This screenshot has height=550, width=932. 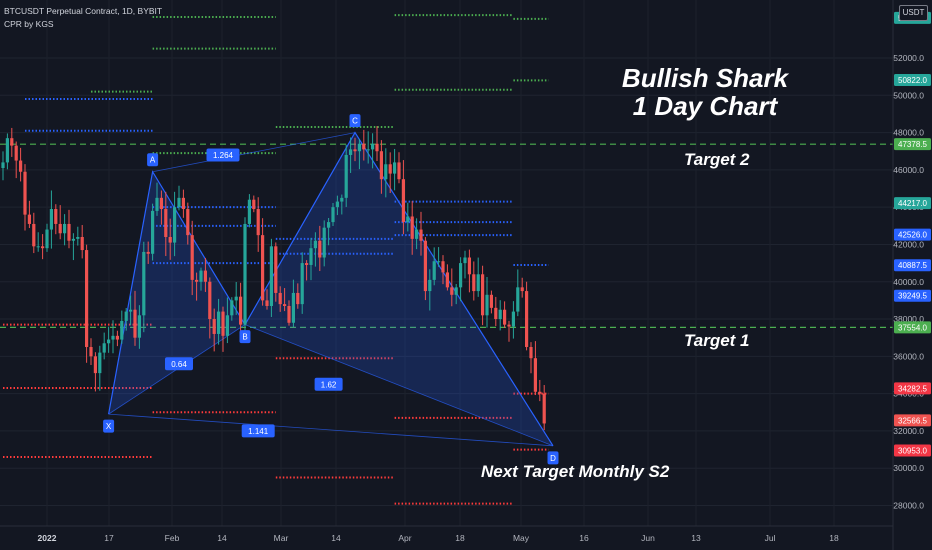 I want to click on annotation-title-line2: 1 Day Chart, so click(x=705, y=106).